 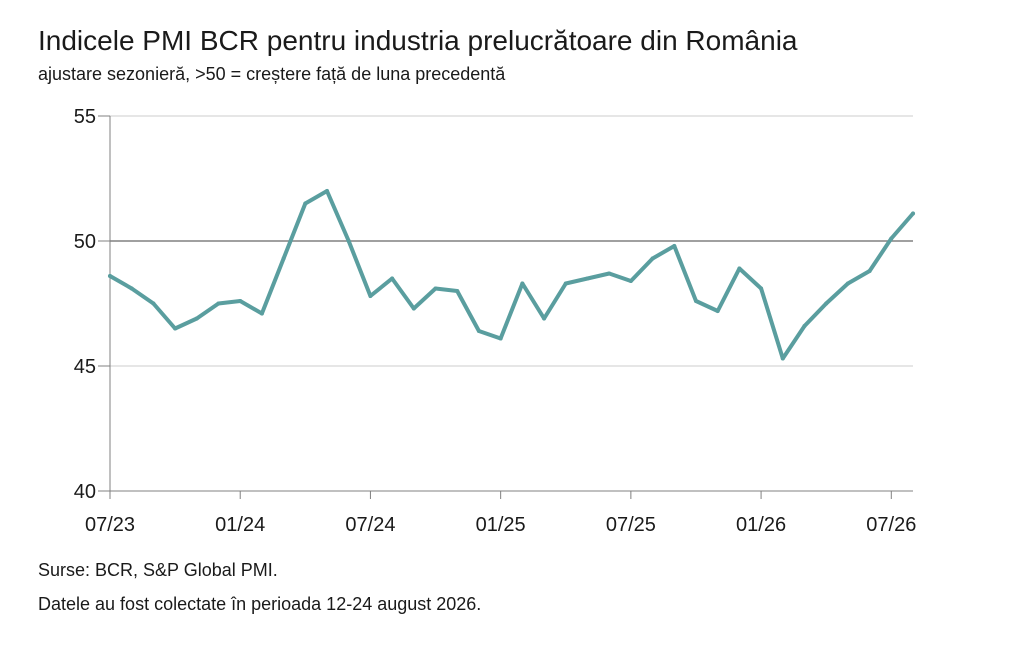 I want to click on x-tick-label: 07/26, so click(x=891, y=525).